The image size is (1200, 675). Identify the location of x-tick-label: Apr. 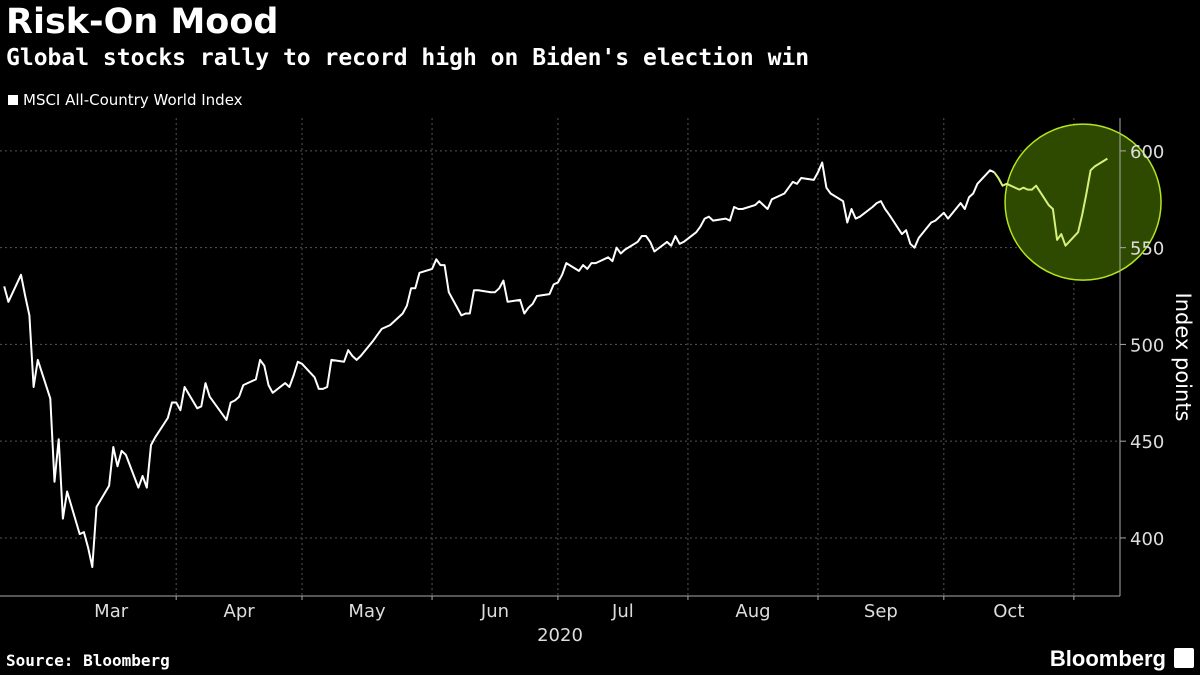
(240, 611).